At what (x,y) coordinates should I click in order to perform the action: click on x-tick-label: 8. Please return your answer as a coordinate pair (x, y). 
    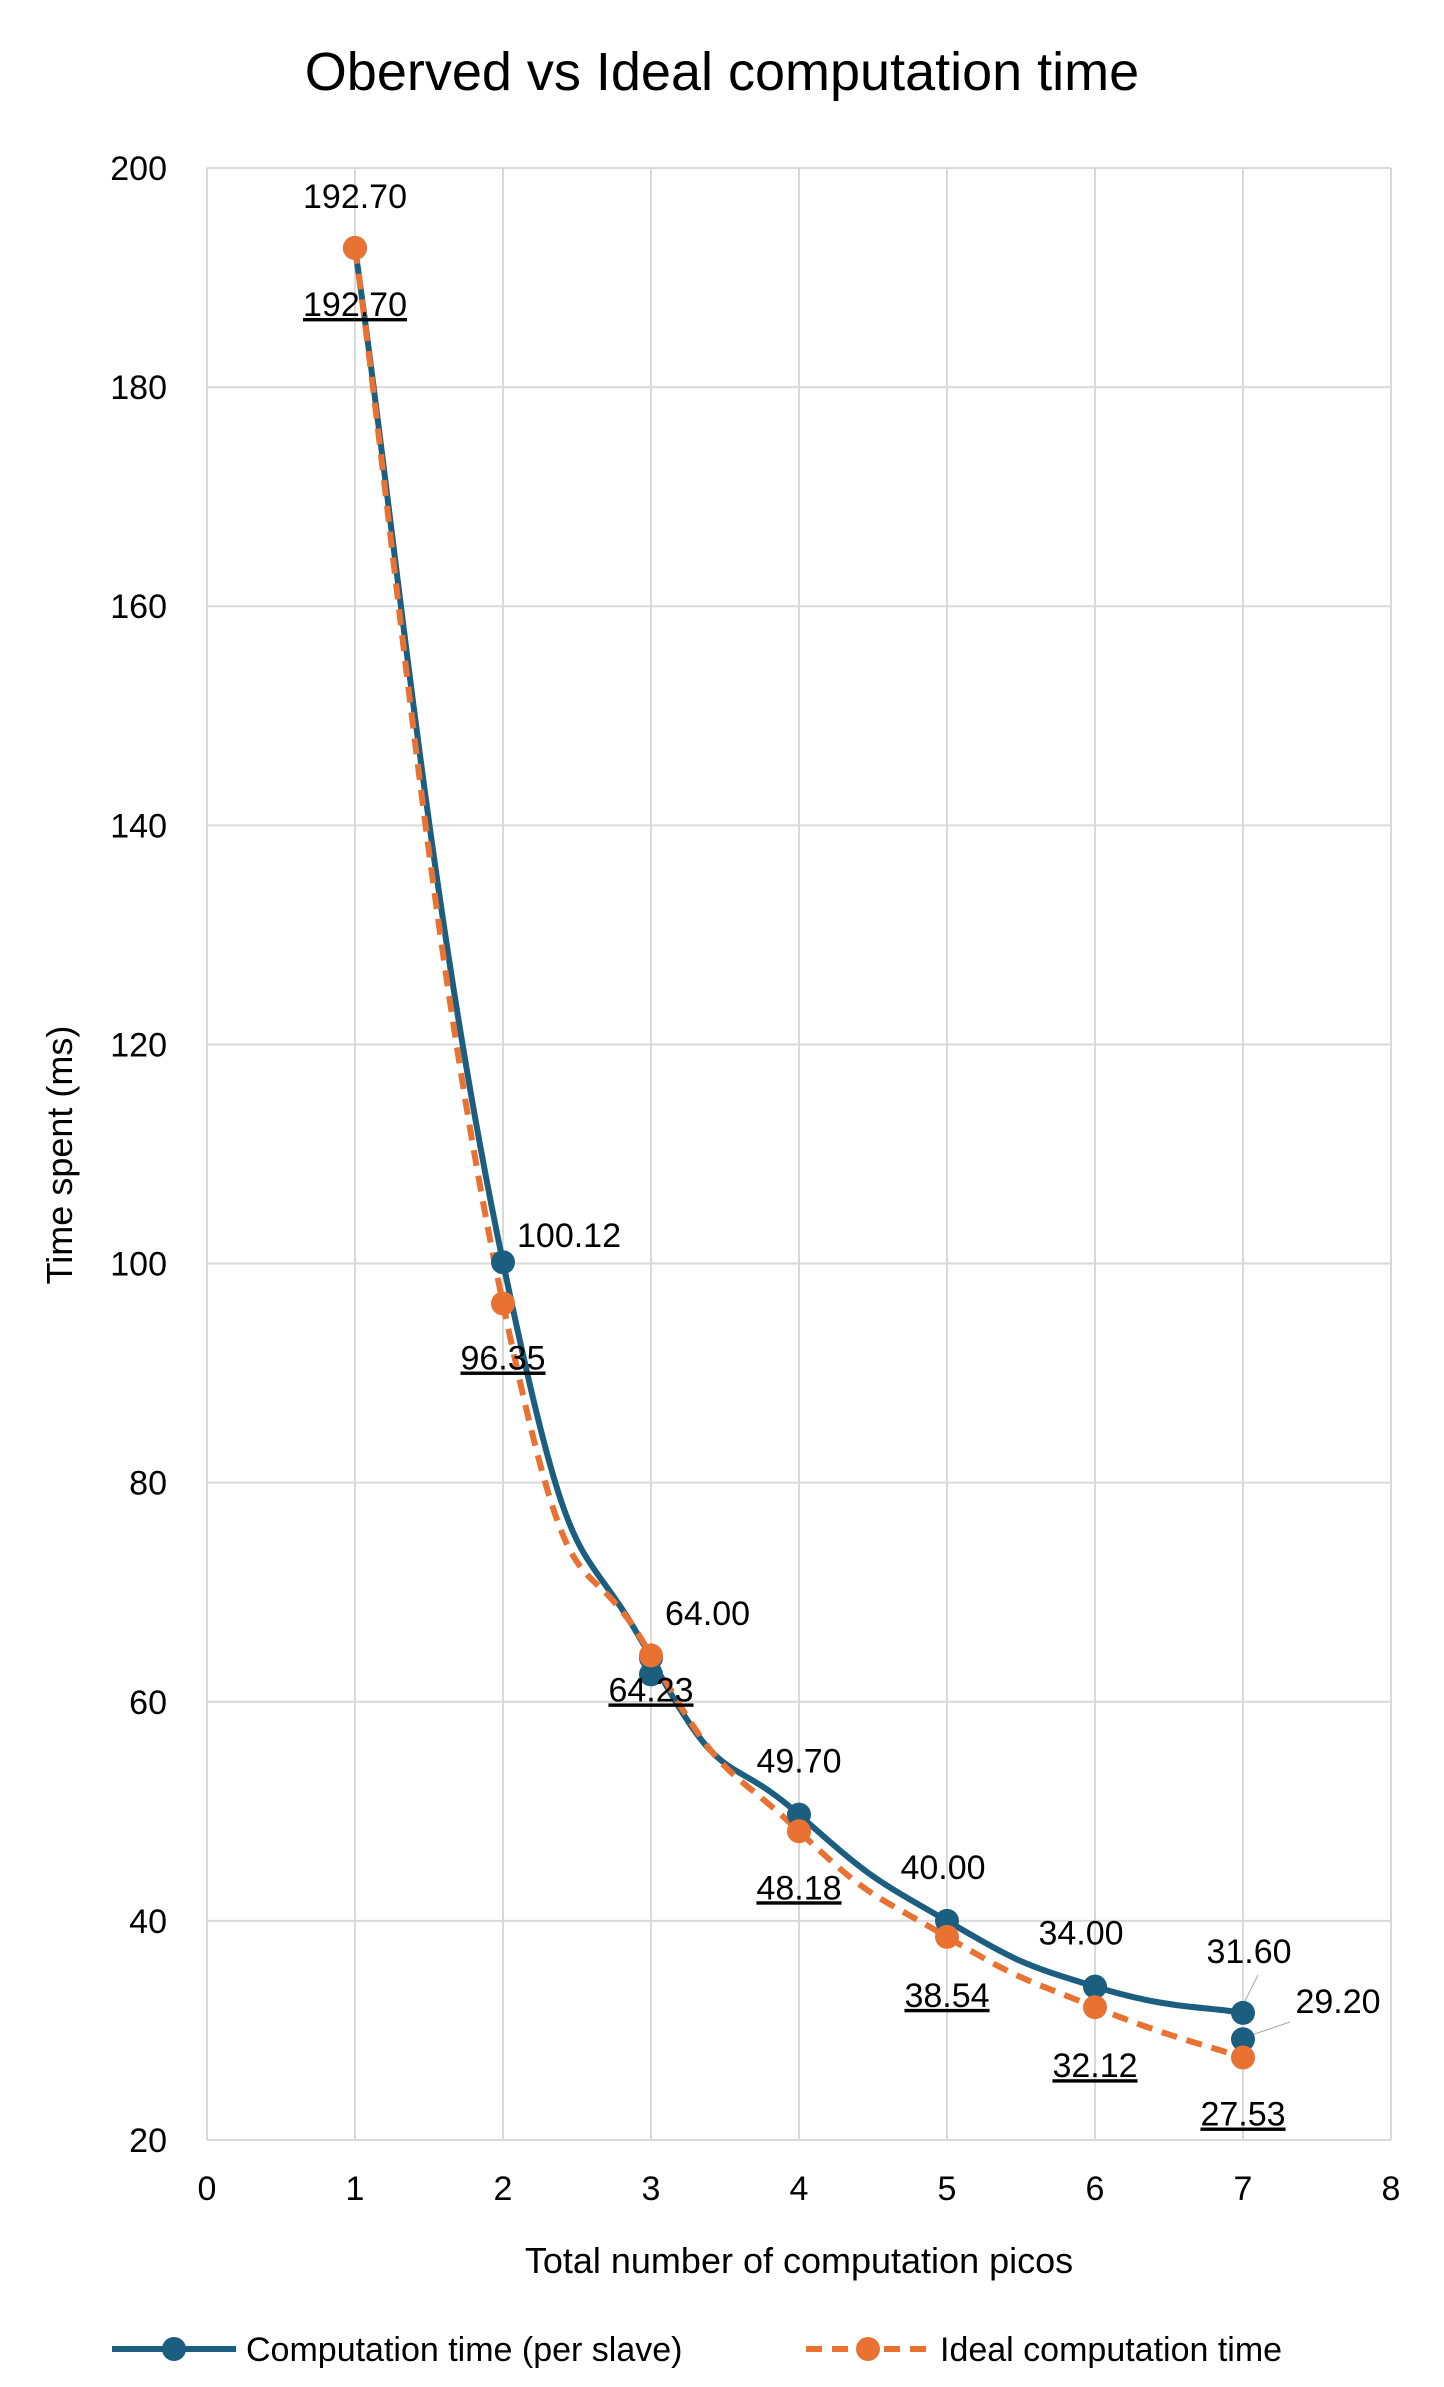
    Looking at the image, I should click on (1391, 2189).